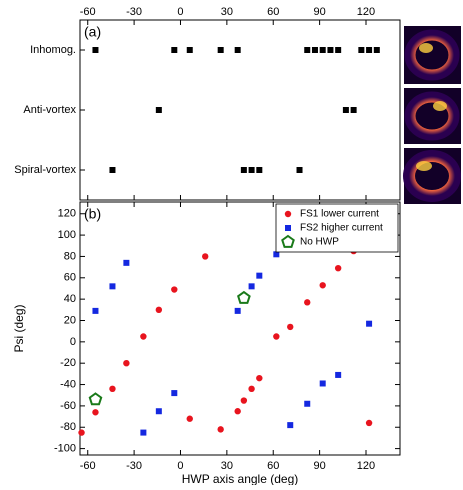 This screenshot has width=463, height=490. What do you see at coordinates (337, 228) in the screenshot?
I see `legend-box` at bounding box center [337, 228].